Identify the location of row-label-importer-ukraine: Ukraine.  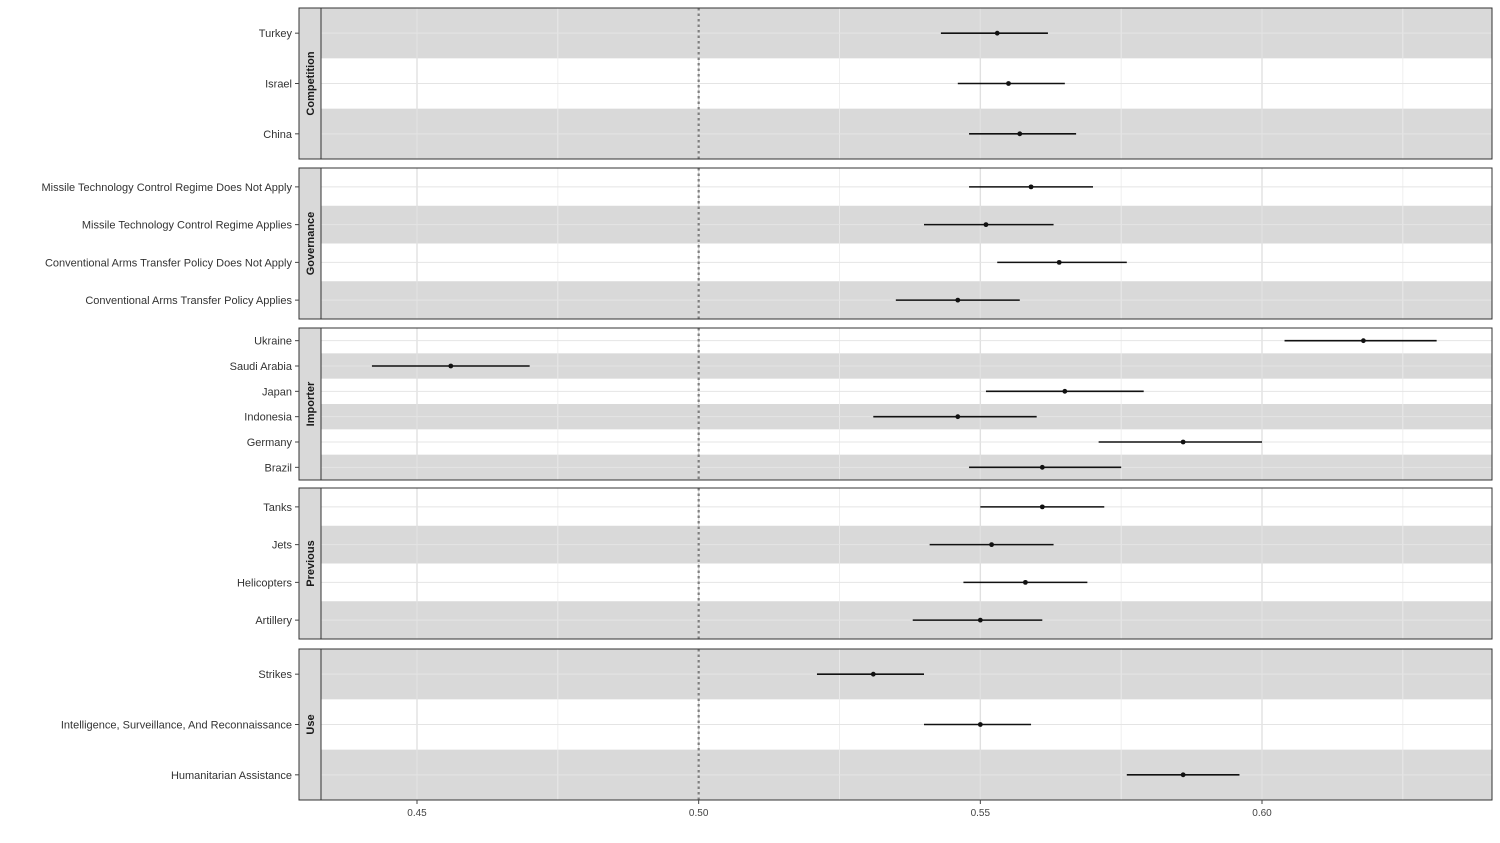
(273, 342).